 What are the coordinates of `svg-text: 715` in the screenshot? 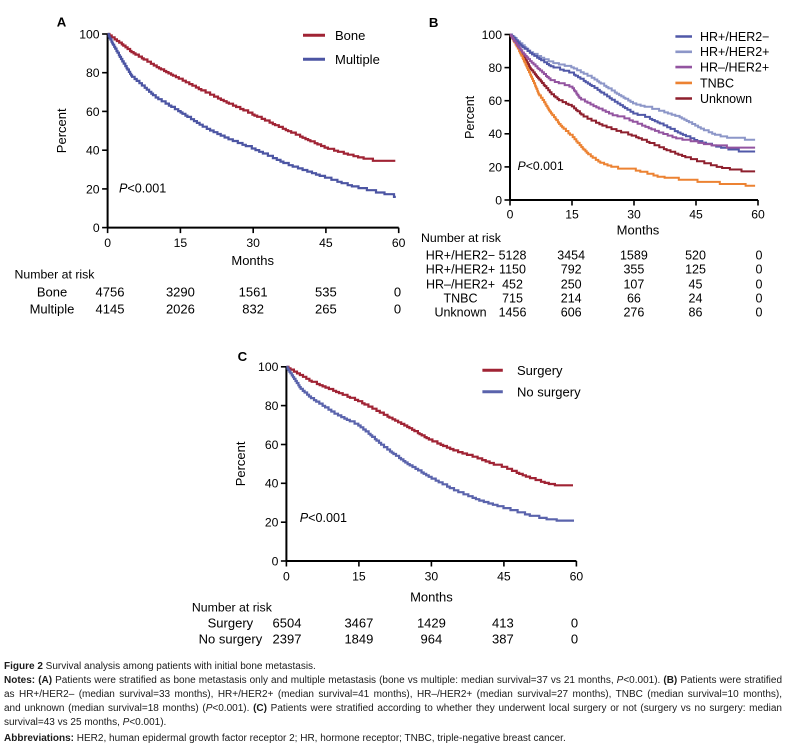 It's located at (512, 299).